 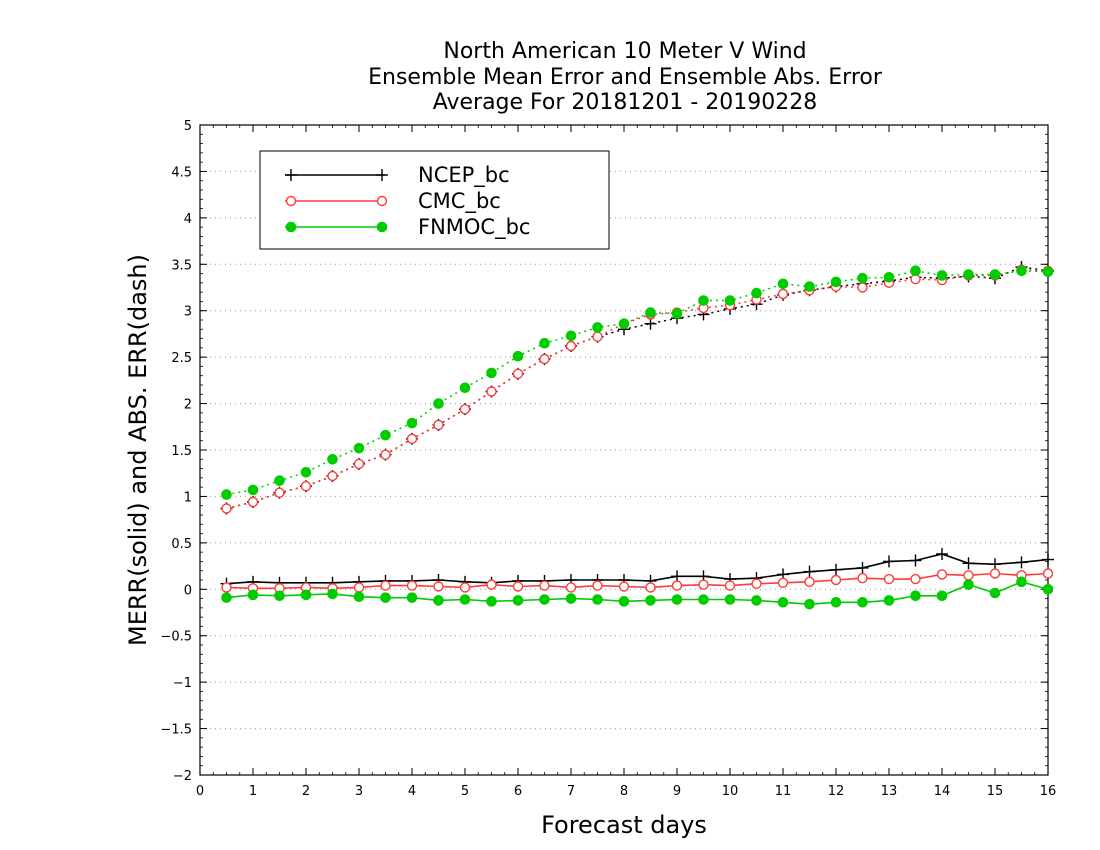 What do you see at coordinates (625, 102) in the screenshot?
I see `chart-title-line-3: Average For 20181201 - 20190228` at bounding box center [625, 102].